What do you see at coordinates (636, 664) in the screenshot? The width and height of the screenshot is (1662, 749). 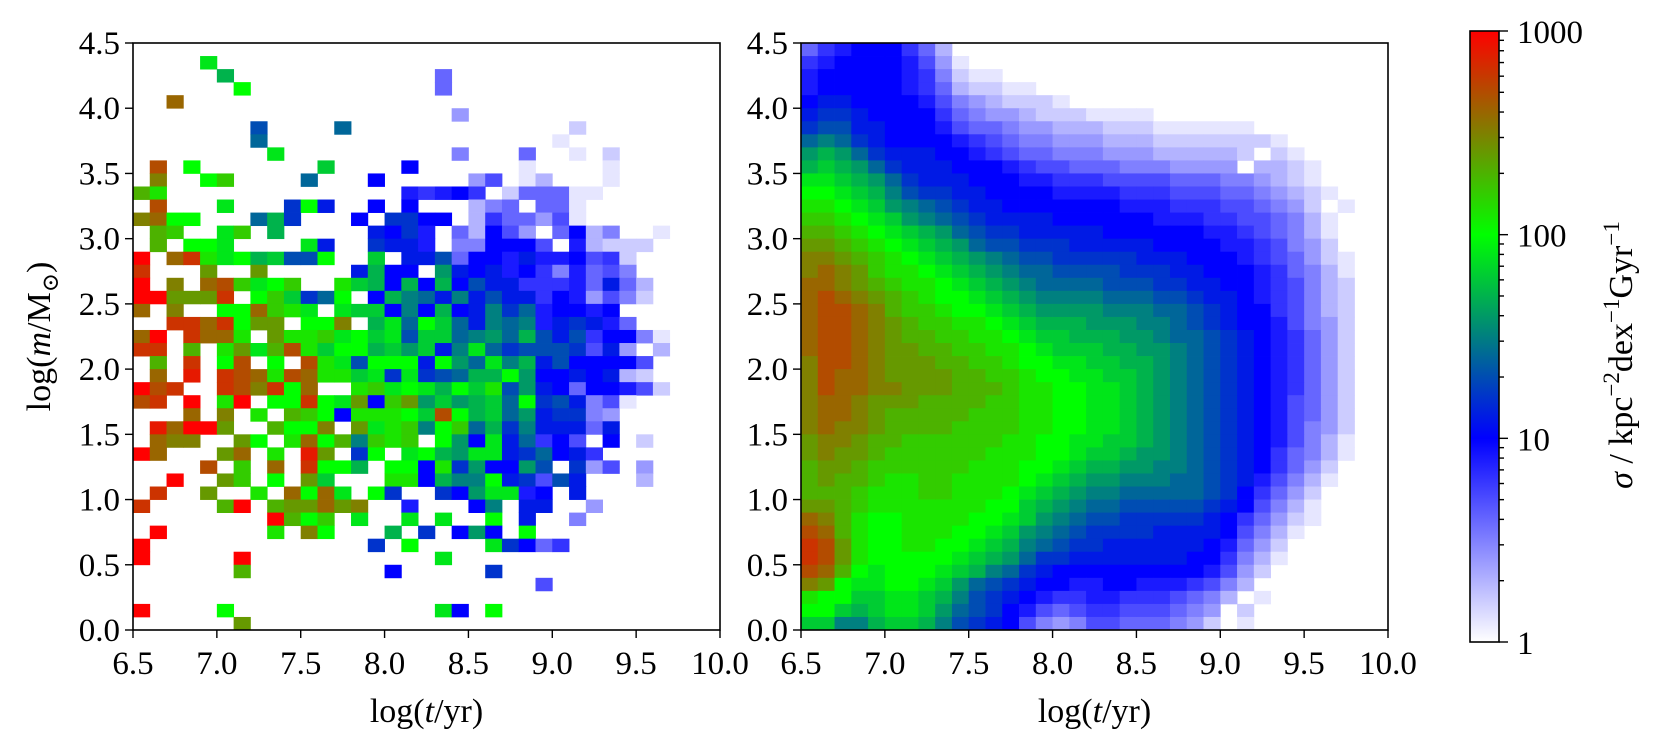 I see `x-tick-label: 9.5` at bounding box center [636, 664].